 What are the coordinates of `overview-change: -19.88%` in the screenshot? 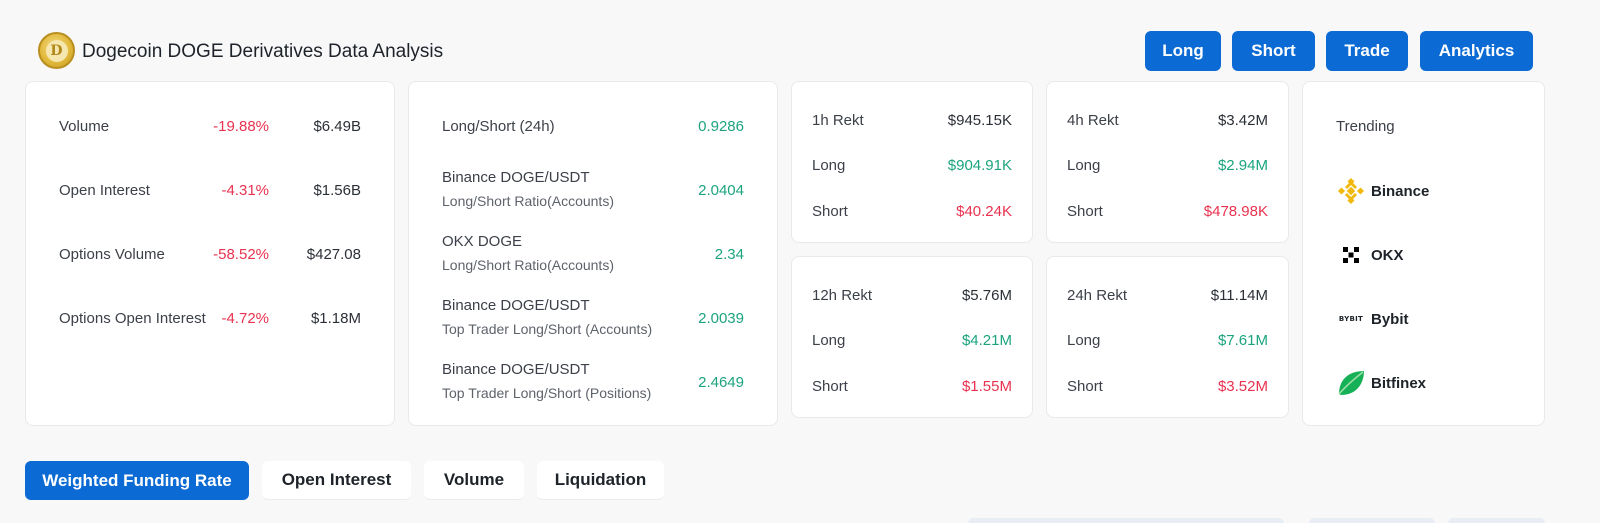 It's located at (241, 126).